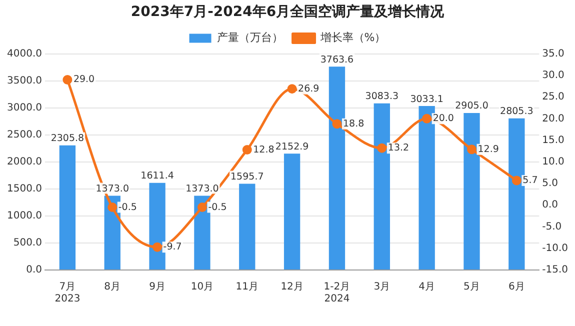 Image resolution: width=575 pixels, height=326 pixels. What do you see at coordinates (517, 112) in the screenshot?
I see `data-label: 2805.3` at bounding box center [517, 112].